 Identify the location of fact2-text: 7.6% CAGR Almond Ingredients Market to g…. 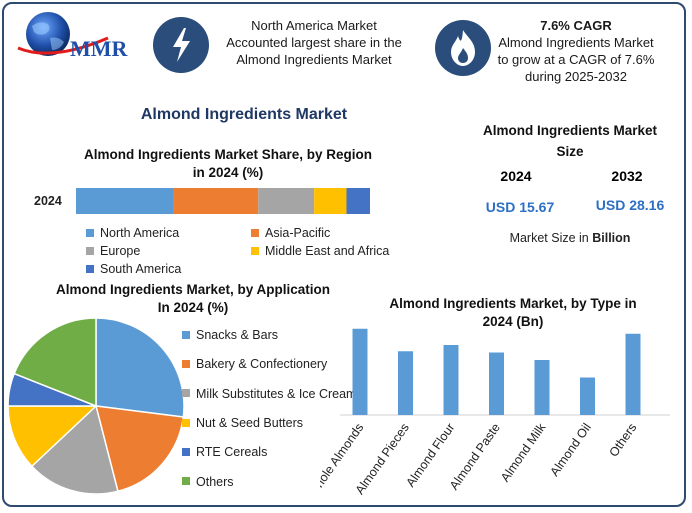
(576, 51).